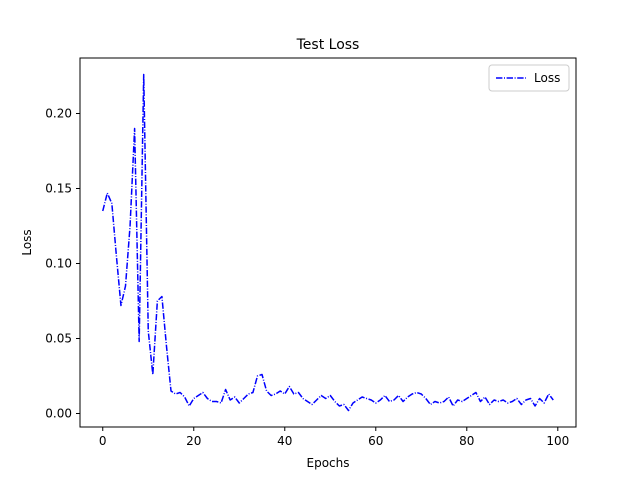 Image resolution: width=640 pixels, height=480 pixels. Describe the element at coordinates (58, 414) in the screenshot. I see `y-tick-label: 0.00` at that location.